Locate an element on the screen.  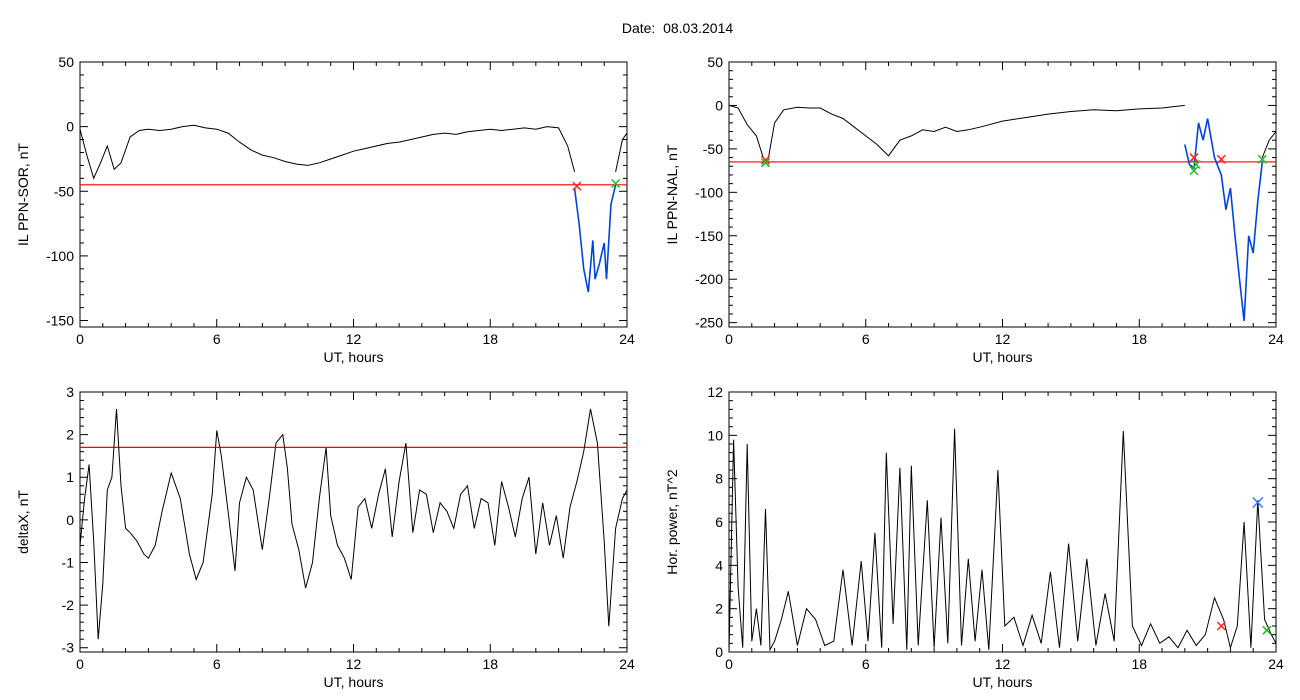
date-value: 08.03.2014 is located at coordinates (698, 28).